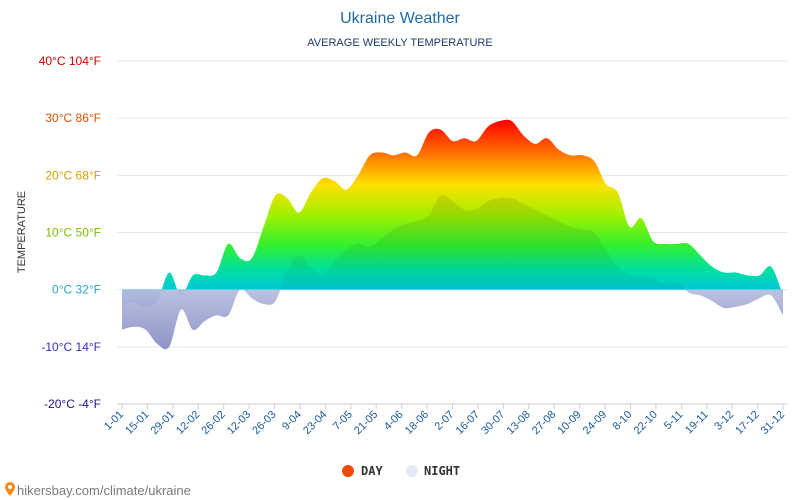 This screenshot has height=500, width=800. Describe the element at coordinates (213, 423) in the screenshot. I see `x-tick-label: 26-02` at that location.